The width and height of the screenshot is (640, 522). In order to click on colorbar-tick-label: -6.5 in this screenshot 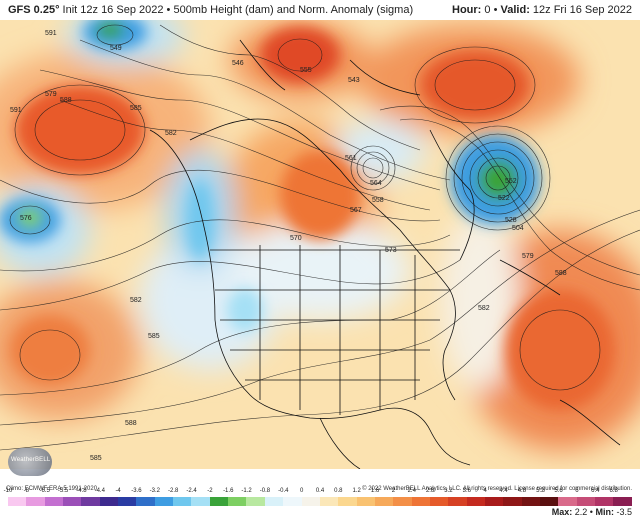, I will do `click(44, 491)`.